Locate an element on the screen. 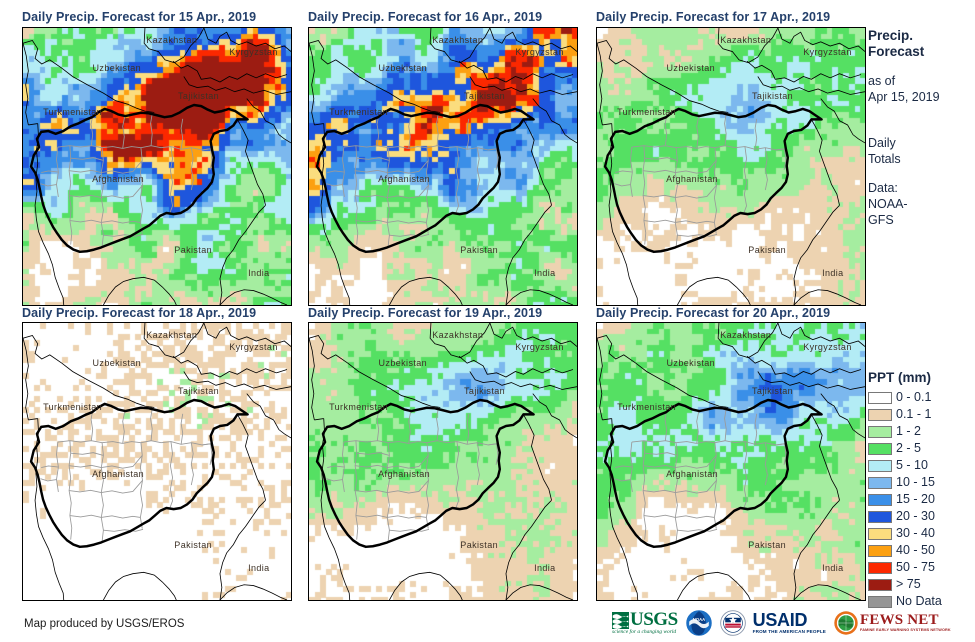 This screenshot has height=642, width=975. sidebar-asof-date: Apr 15, 2019 is located at coordinates (904, 97).